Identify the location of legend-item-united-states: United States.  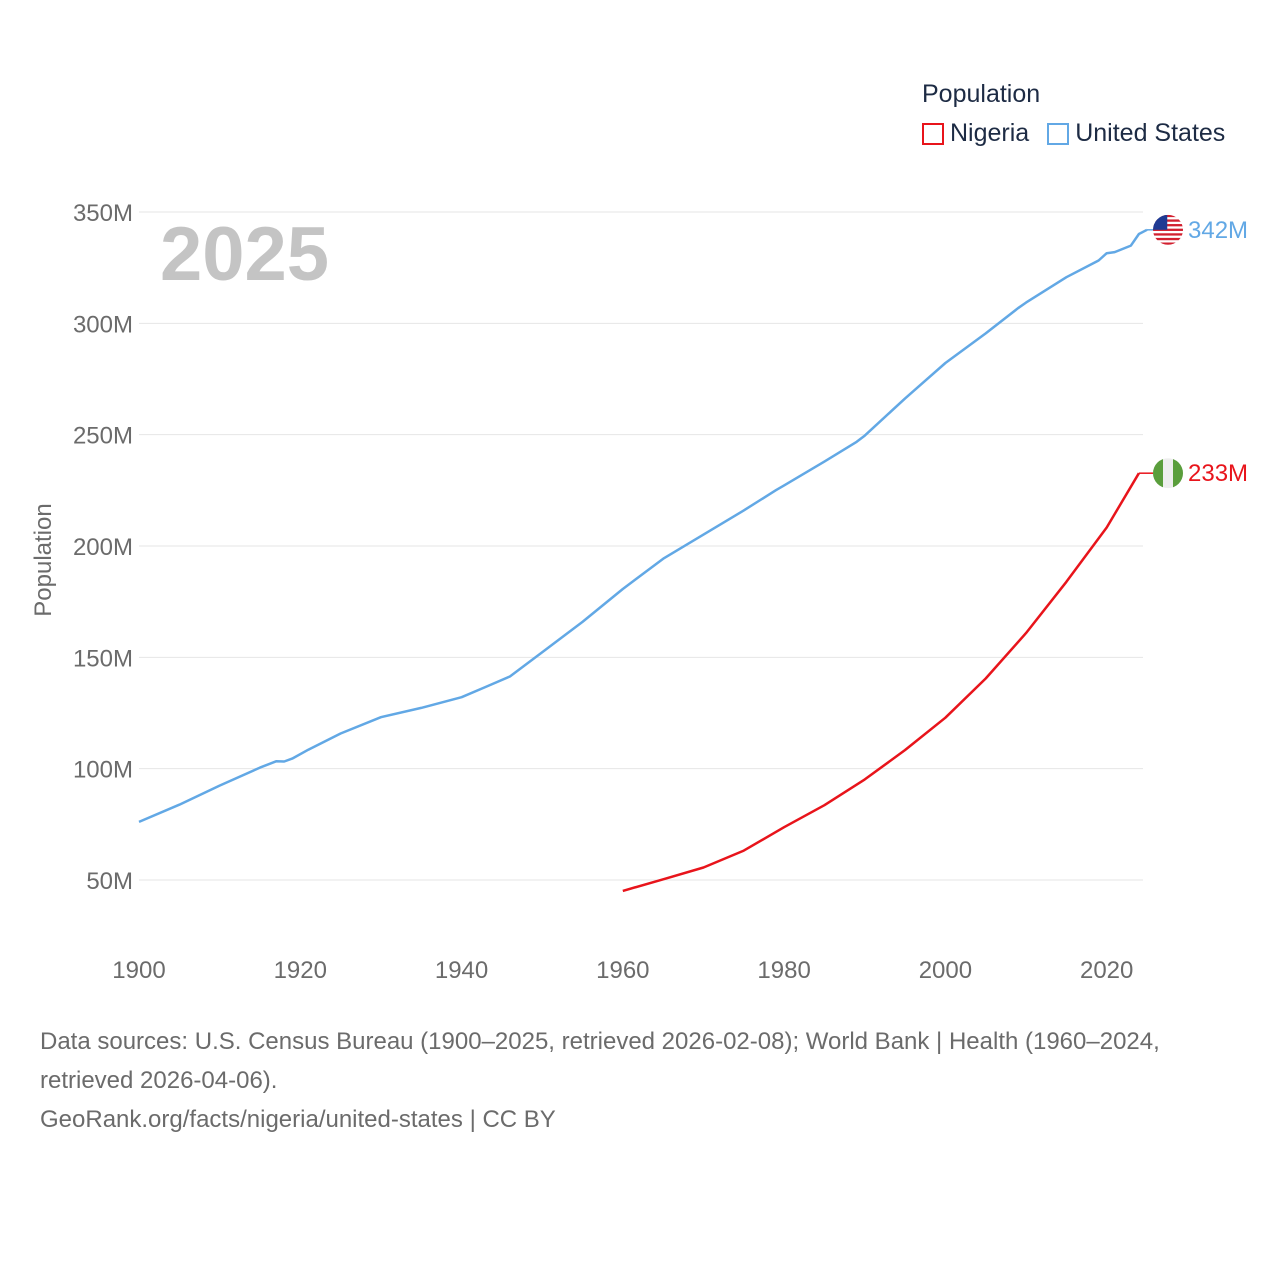
(1136, 133).